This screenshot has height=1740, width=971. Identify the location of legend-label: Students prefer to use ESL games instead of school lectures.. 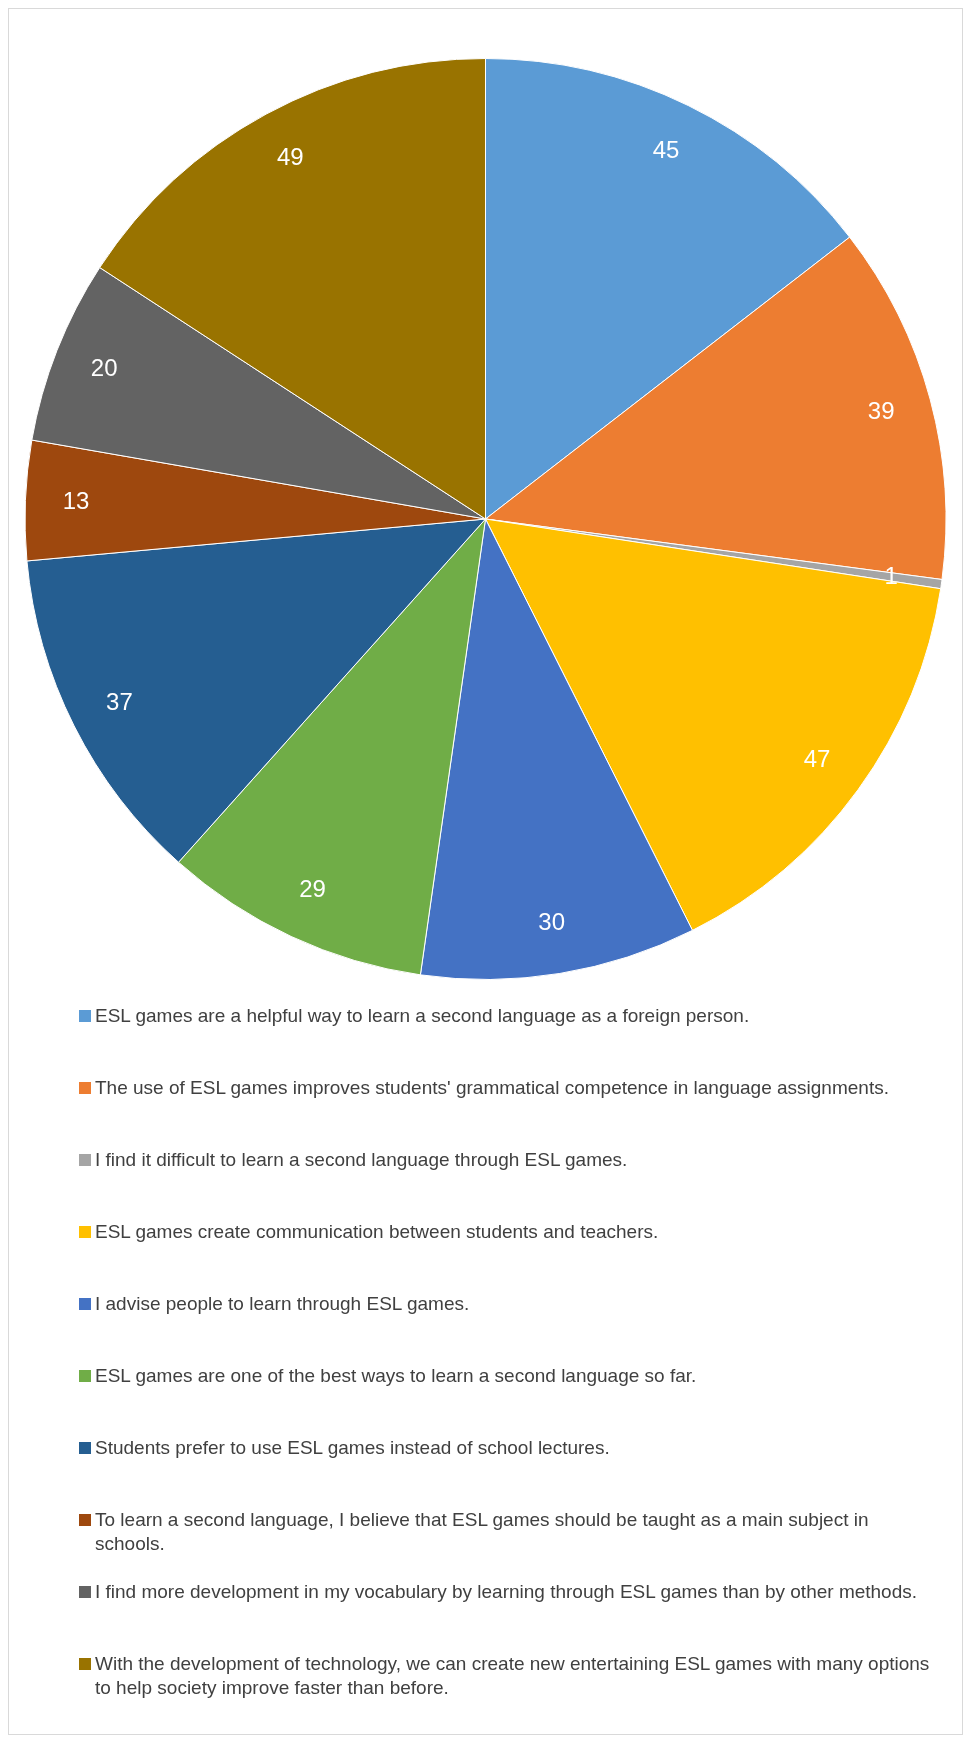
(352, 1448).